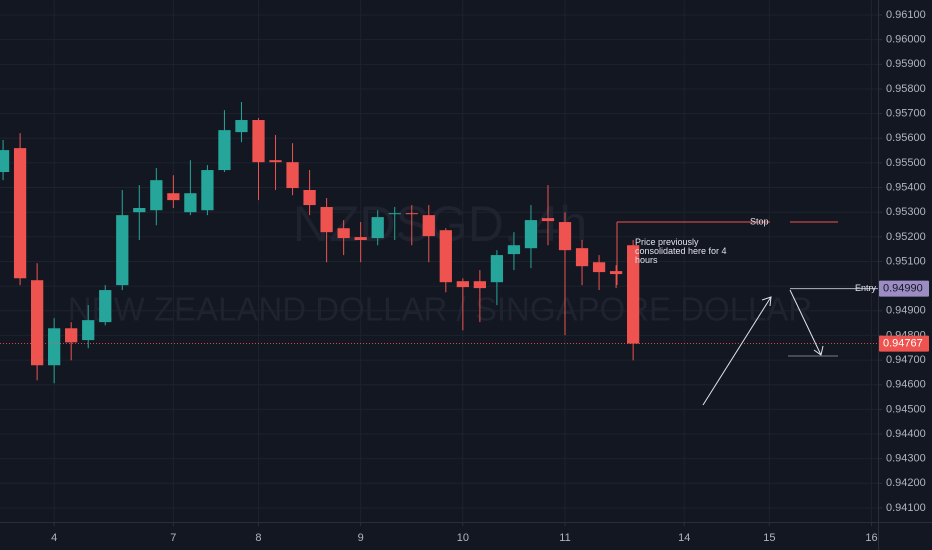 This screenshot has height=550, width=932. What do you see at coordinates (906, 40) in the screenshot?
I see `y-tick-label: 0.96000` at bounding box center [906, 40].